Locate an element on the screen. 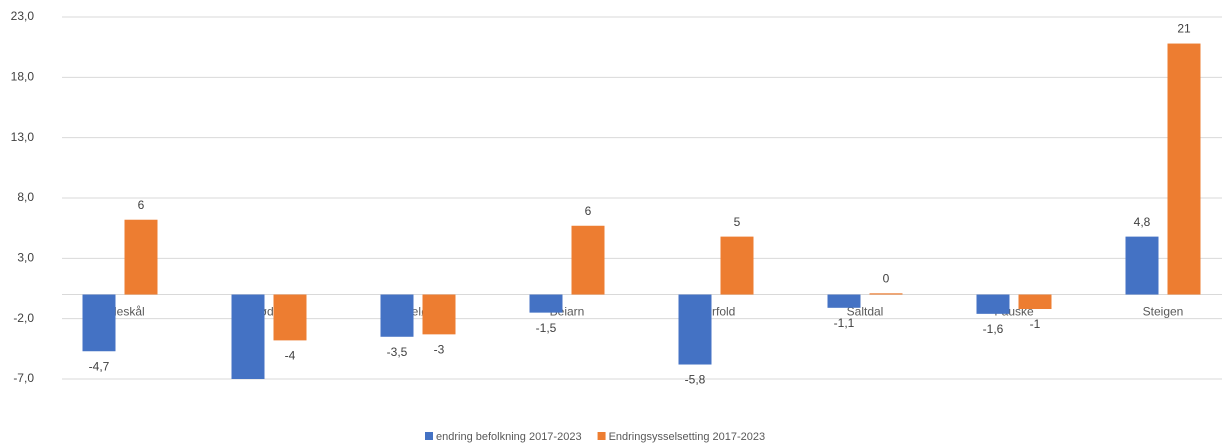 Image resolution: width=1232 pixels, height=447 pixels. value-label: -1,6 is located at coordinates (993, 329).